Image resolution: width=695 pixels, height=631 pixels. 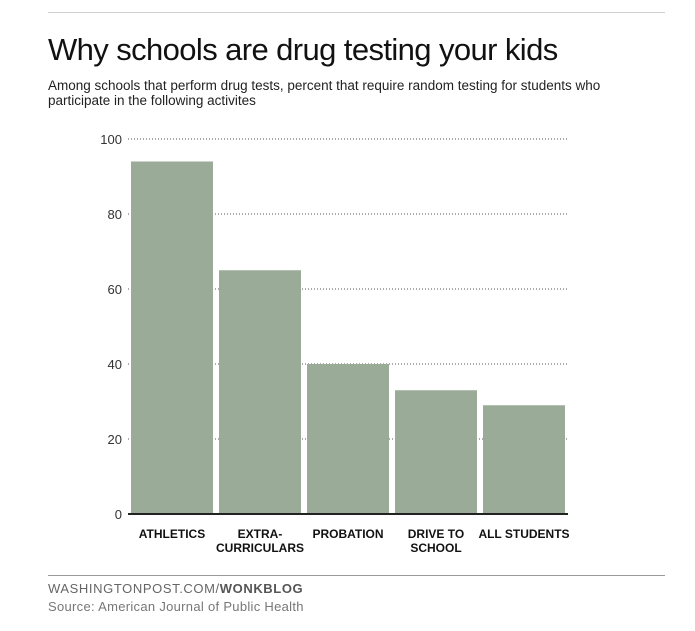 I want to click on chart-title: Why schools are drug testing your kids, so click(x=303, y=49).